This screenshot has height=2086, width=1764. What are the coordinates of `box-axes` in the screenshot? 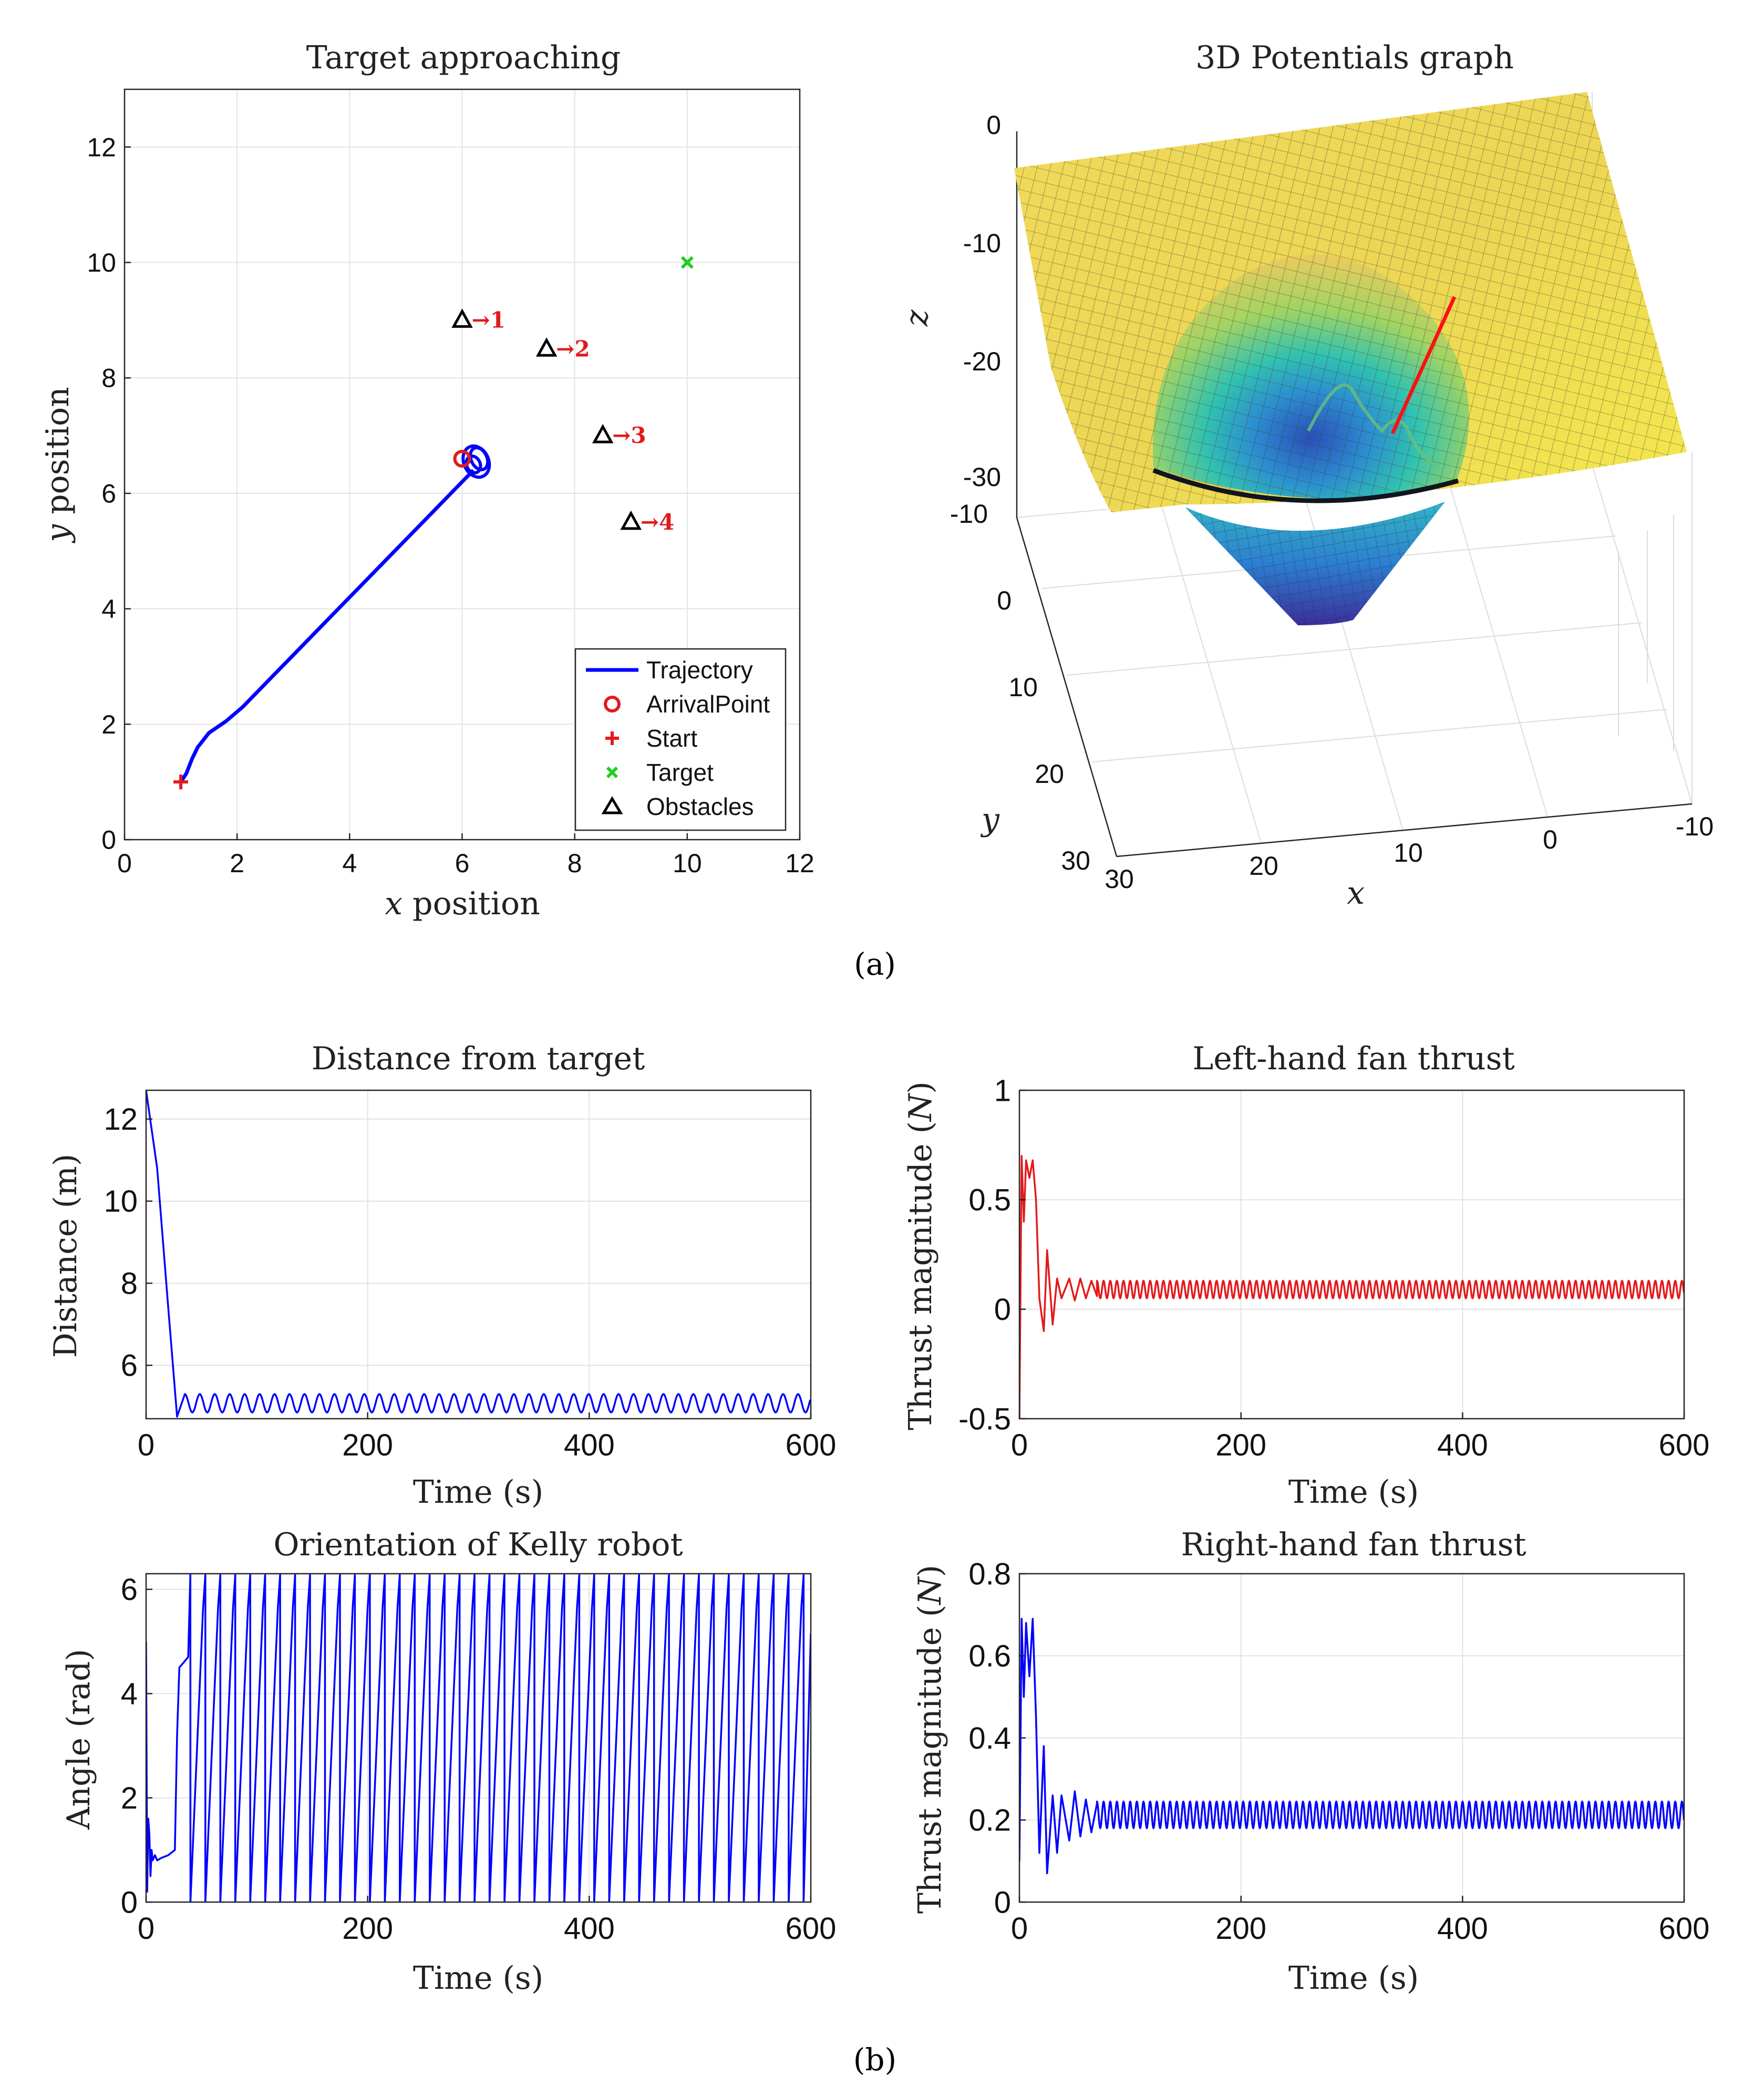 It's located at (1354, 494).